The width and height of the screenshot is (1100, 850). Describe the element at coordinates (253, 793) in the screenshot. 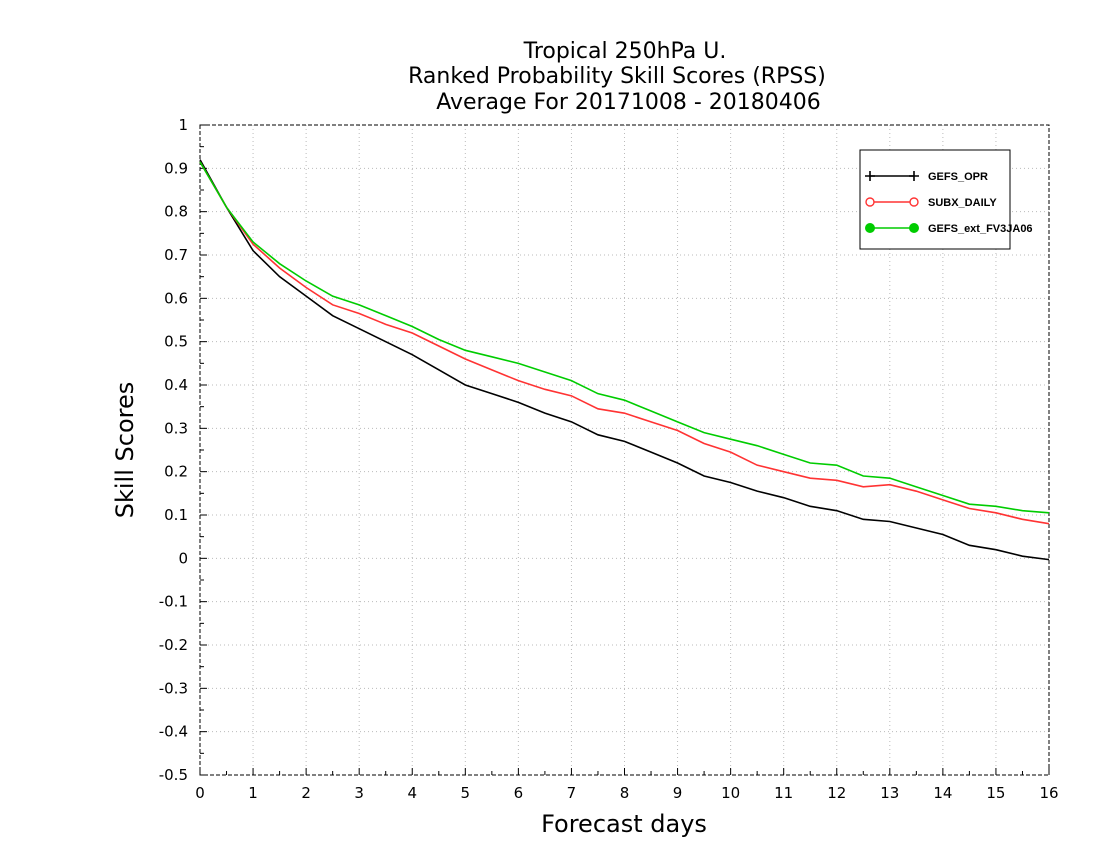

I see `x-tick-label: 1` at that location.